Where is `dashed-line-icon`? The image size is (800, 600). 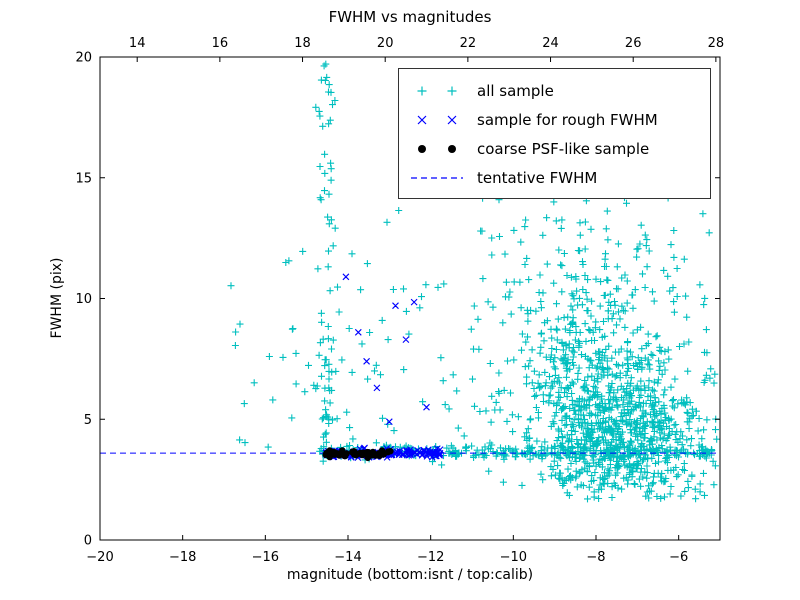
dashed-line-icon is located at coordinates (437, 178).